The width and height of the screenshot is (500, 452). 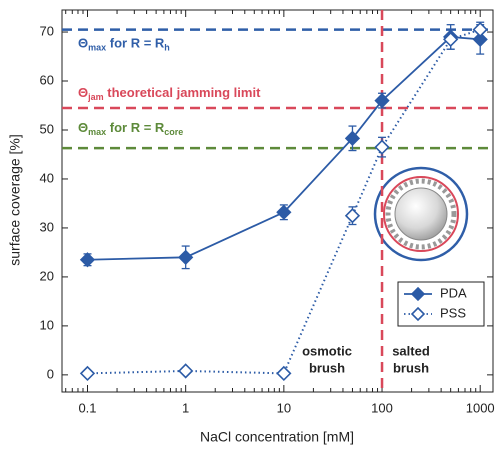 What do you see at coordinates (47, 128) in the screenshot?
I see `y-tick-label: 50` at bounding box center [47, 128].